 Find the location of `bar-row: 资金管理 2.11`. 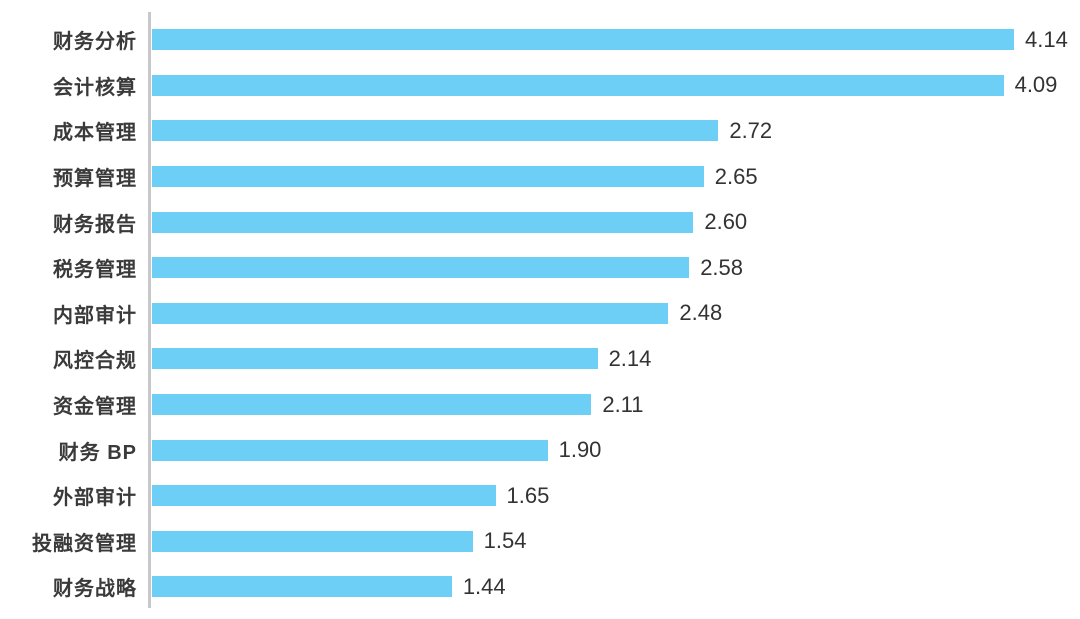

bar-row: 资金管理 2.11 is located at coordinates (540, 405).